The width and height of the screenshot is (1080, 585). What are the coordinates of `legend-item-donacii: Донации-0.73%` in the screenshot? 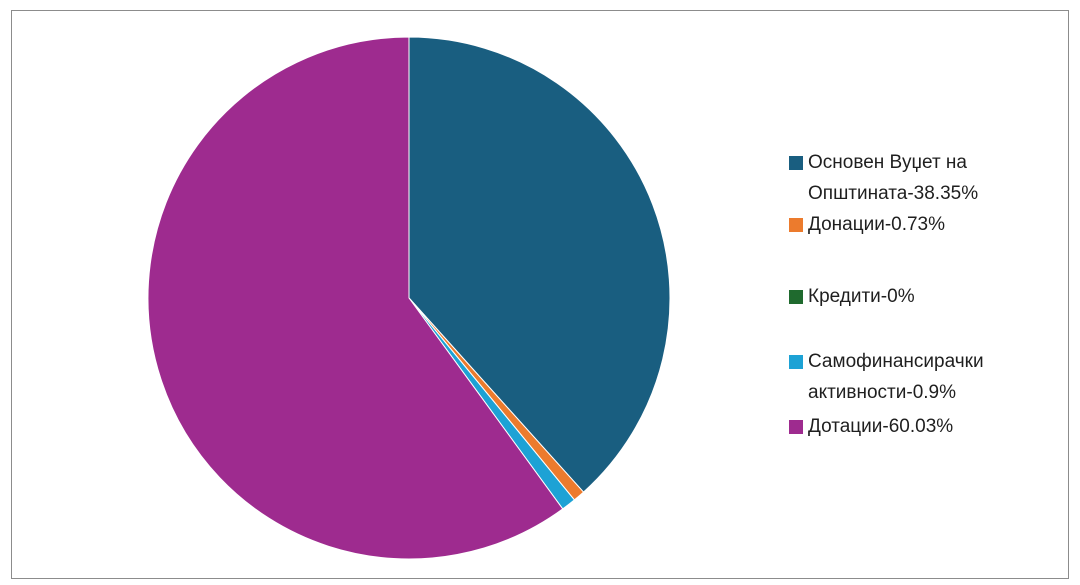 It's located at (919, 224).